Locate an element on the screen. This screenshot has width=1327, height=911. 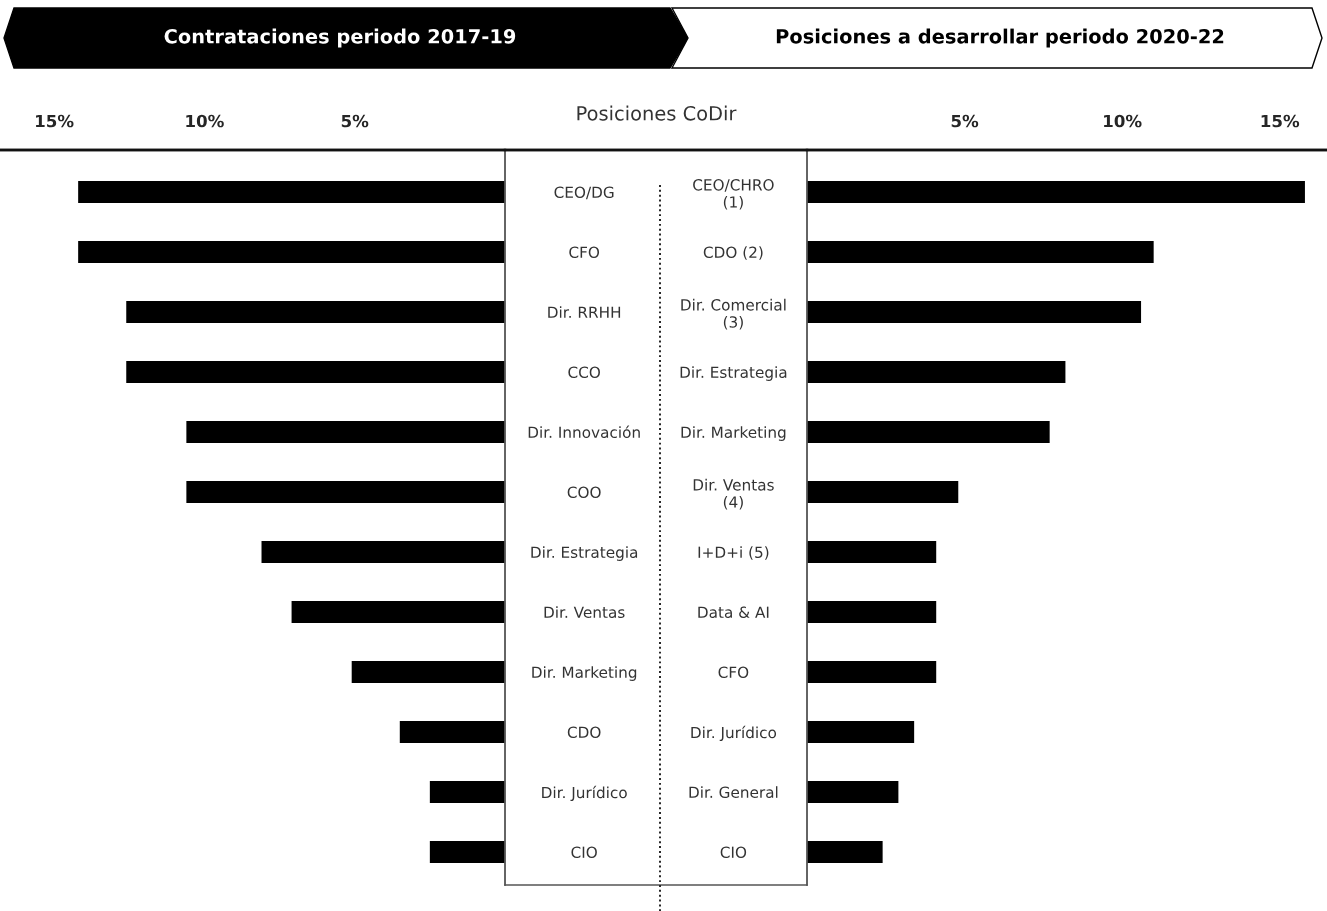
y-tick-label: CDO (2) is located at coordinates (733, 253).